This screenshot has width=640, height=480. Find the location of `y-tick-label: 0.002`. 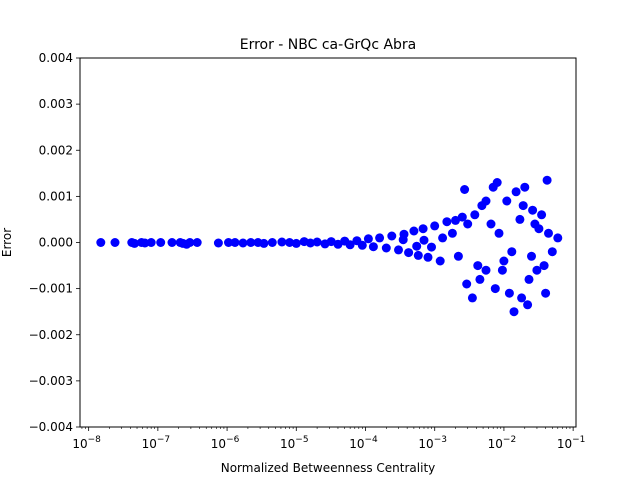

y-tick-label: 0.002 is located at coordinates (56, 150).